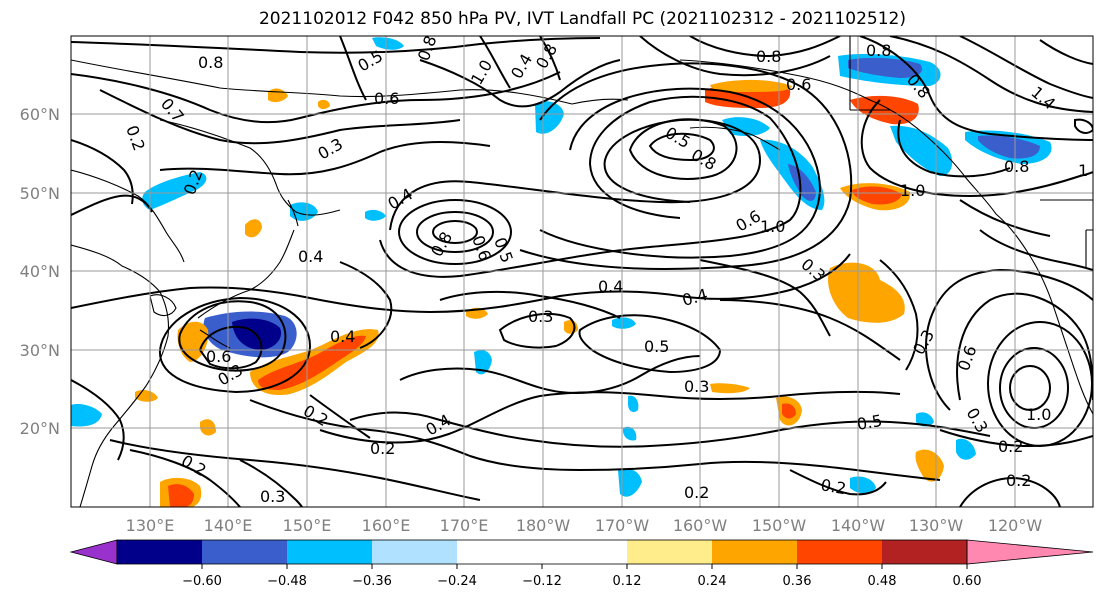  What do you see at coordinates (287, 581) in the screenshot?
I see `colorbar-tick-label: −0.48` at bounding box center [287, 581].